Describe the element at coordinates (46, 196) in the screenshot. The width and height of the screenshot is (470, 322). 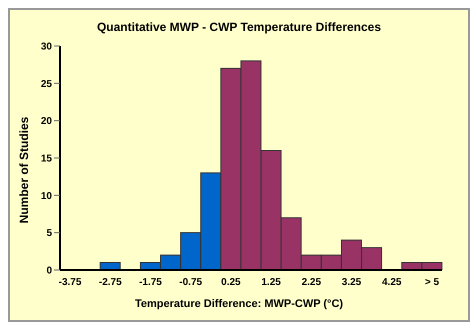
I see `y-tick-label: 10` at that location.